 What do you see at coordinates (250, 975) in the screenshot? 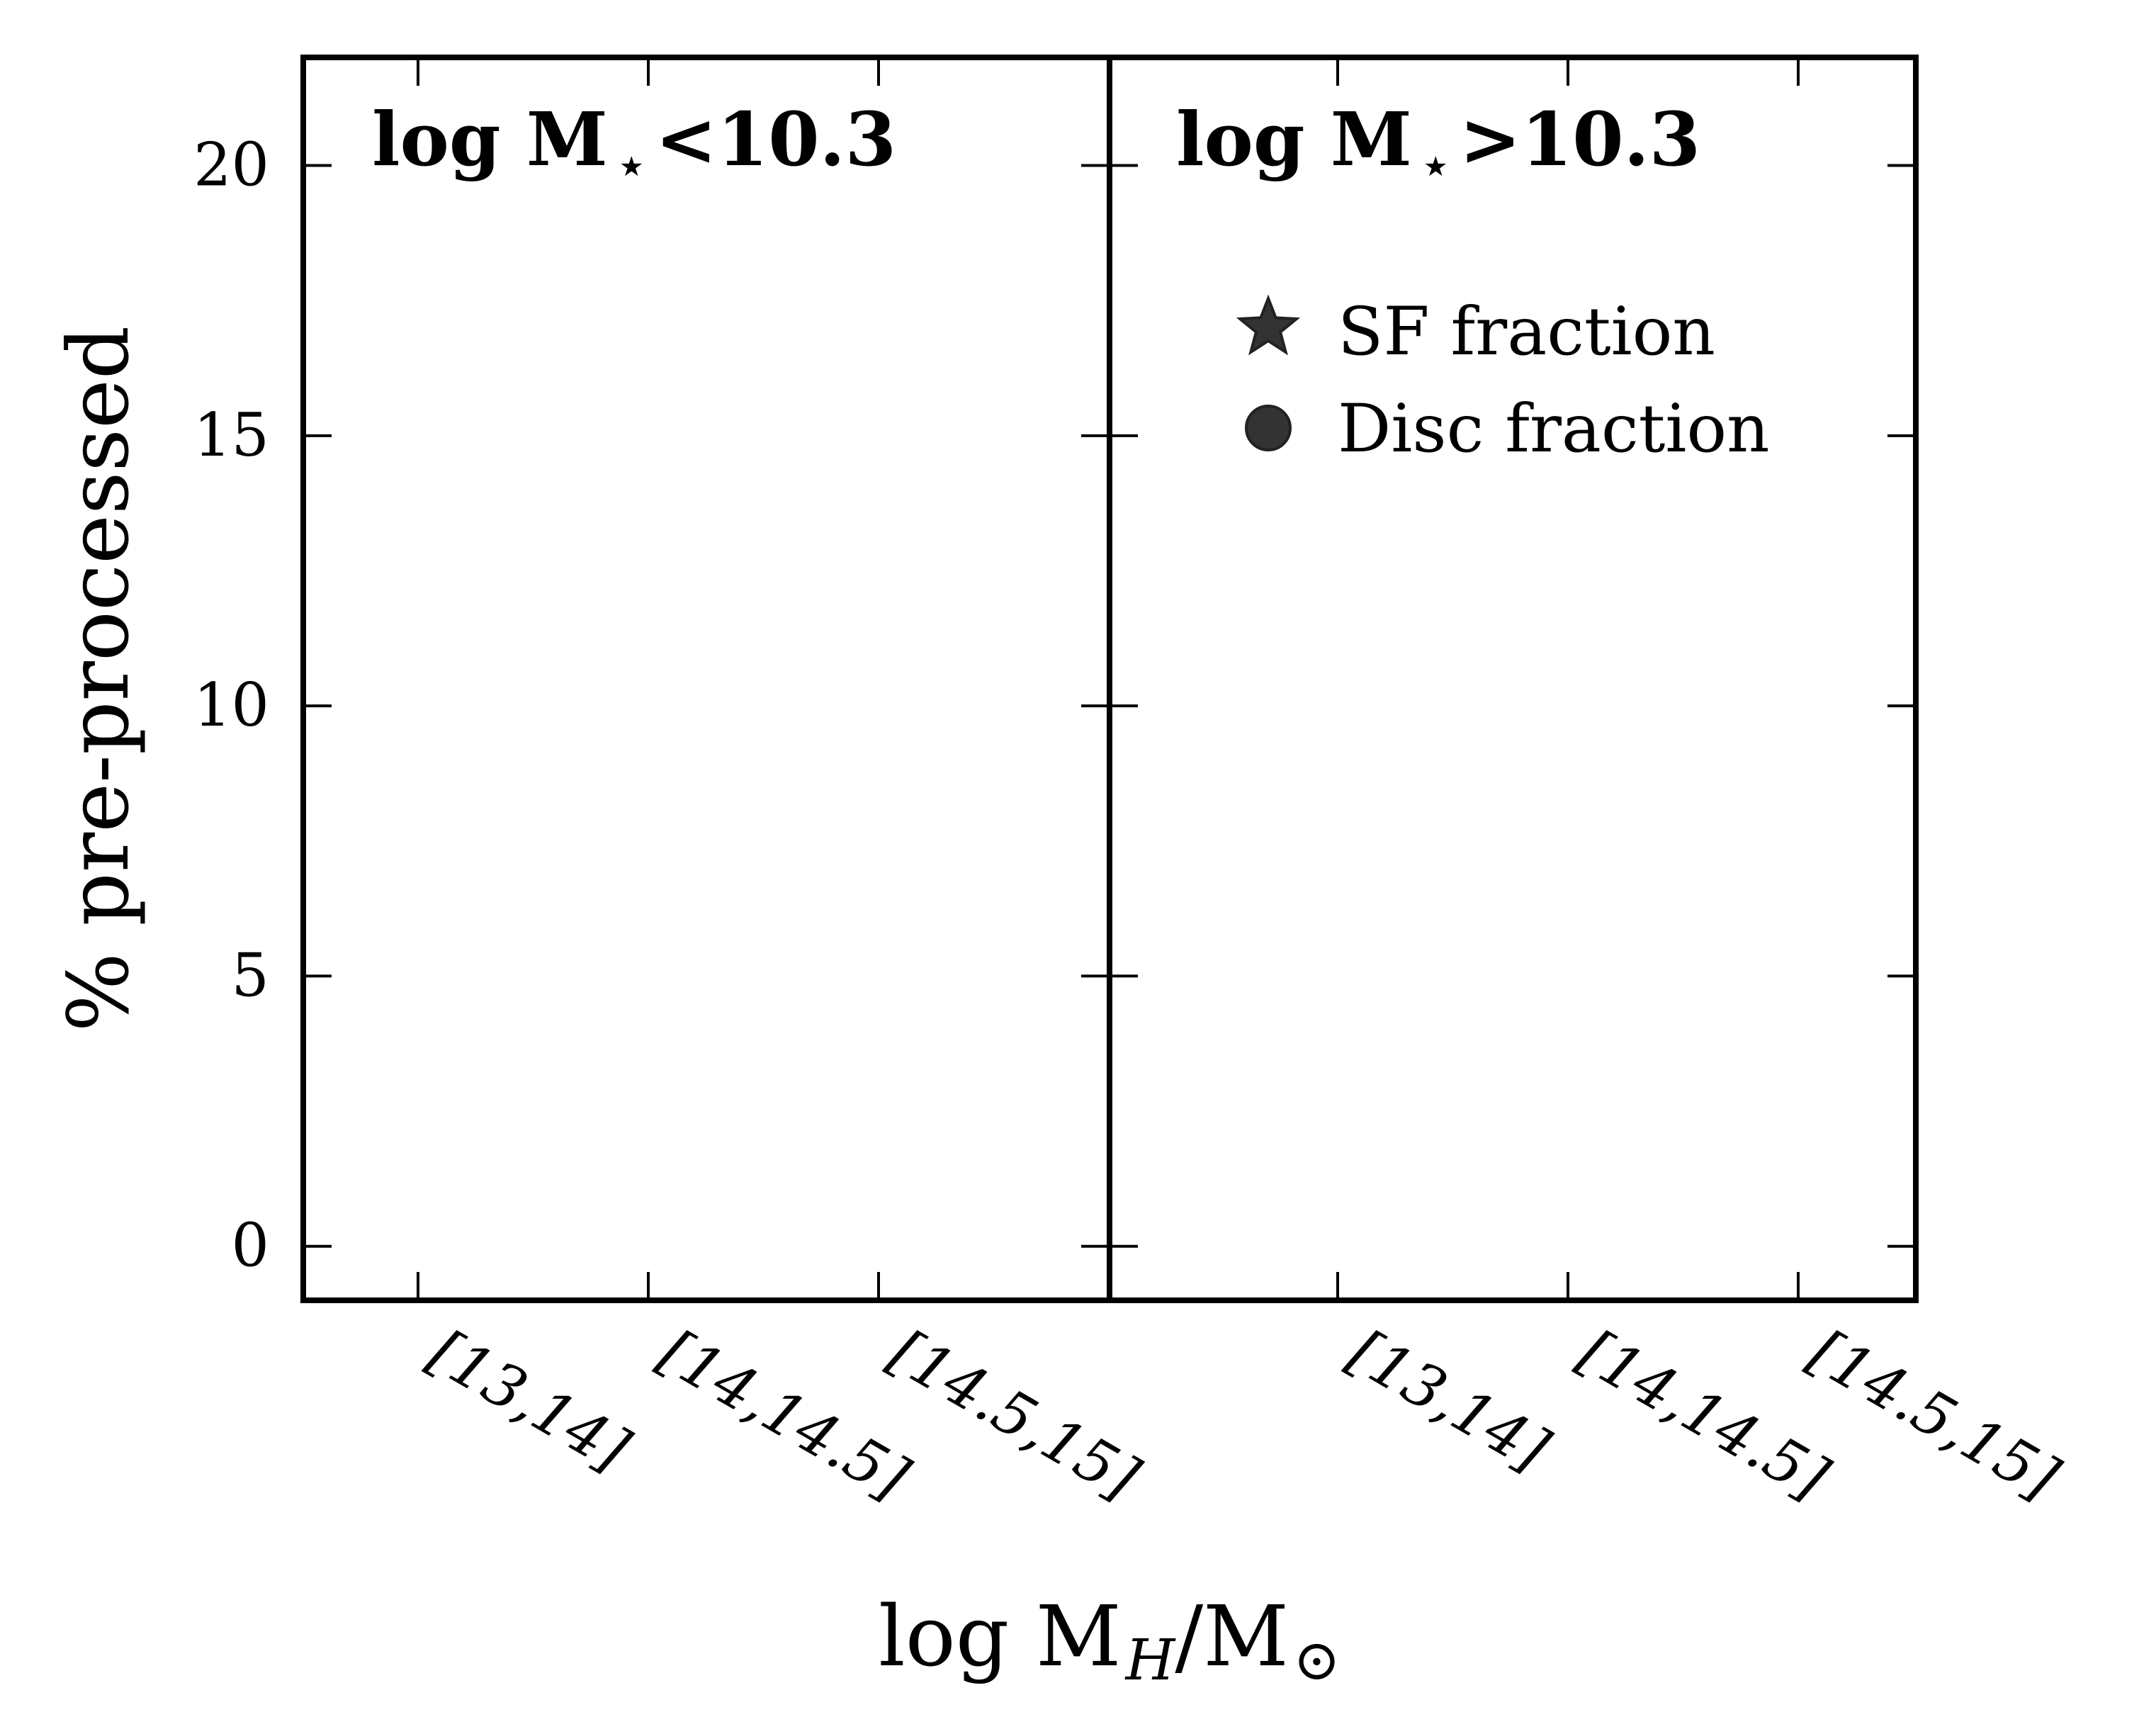
I see `ytick-label: 5` at bounding box center [250, 975].